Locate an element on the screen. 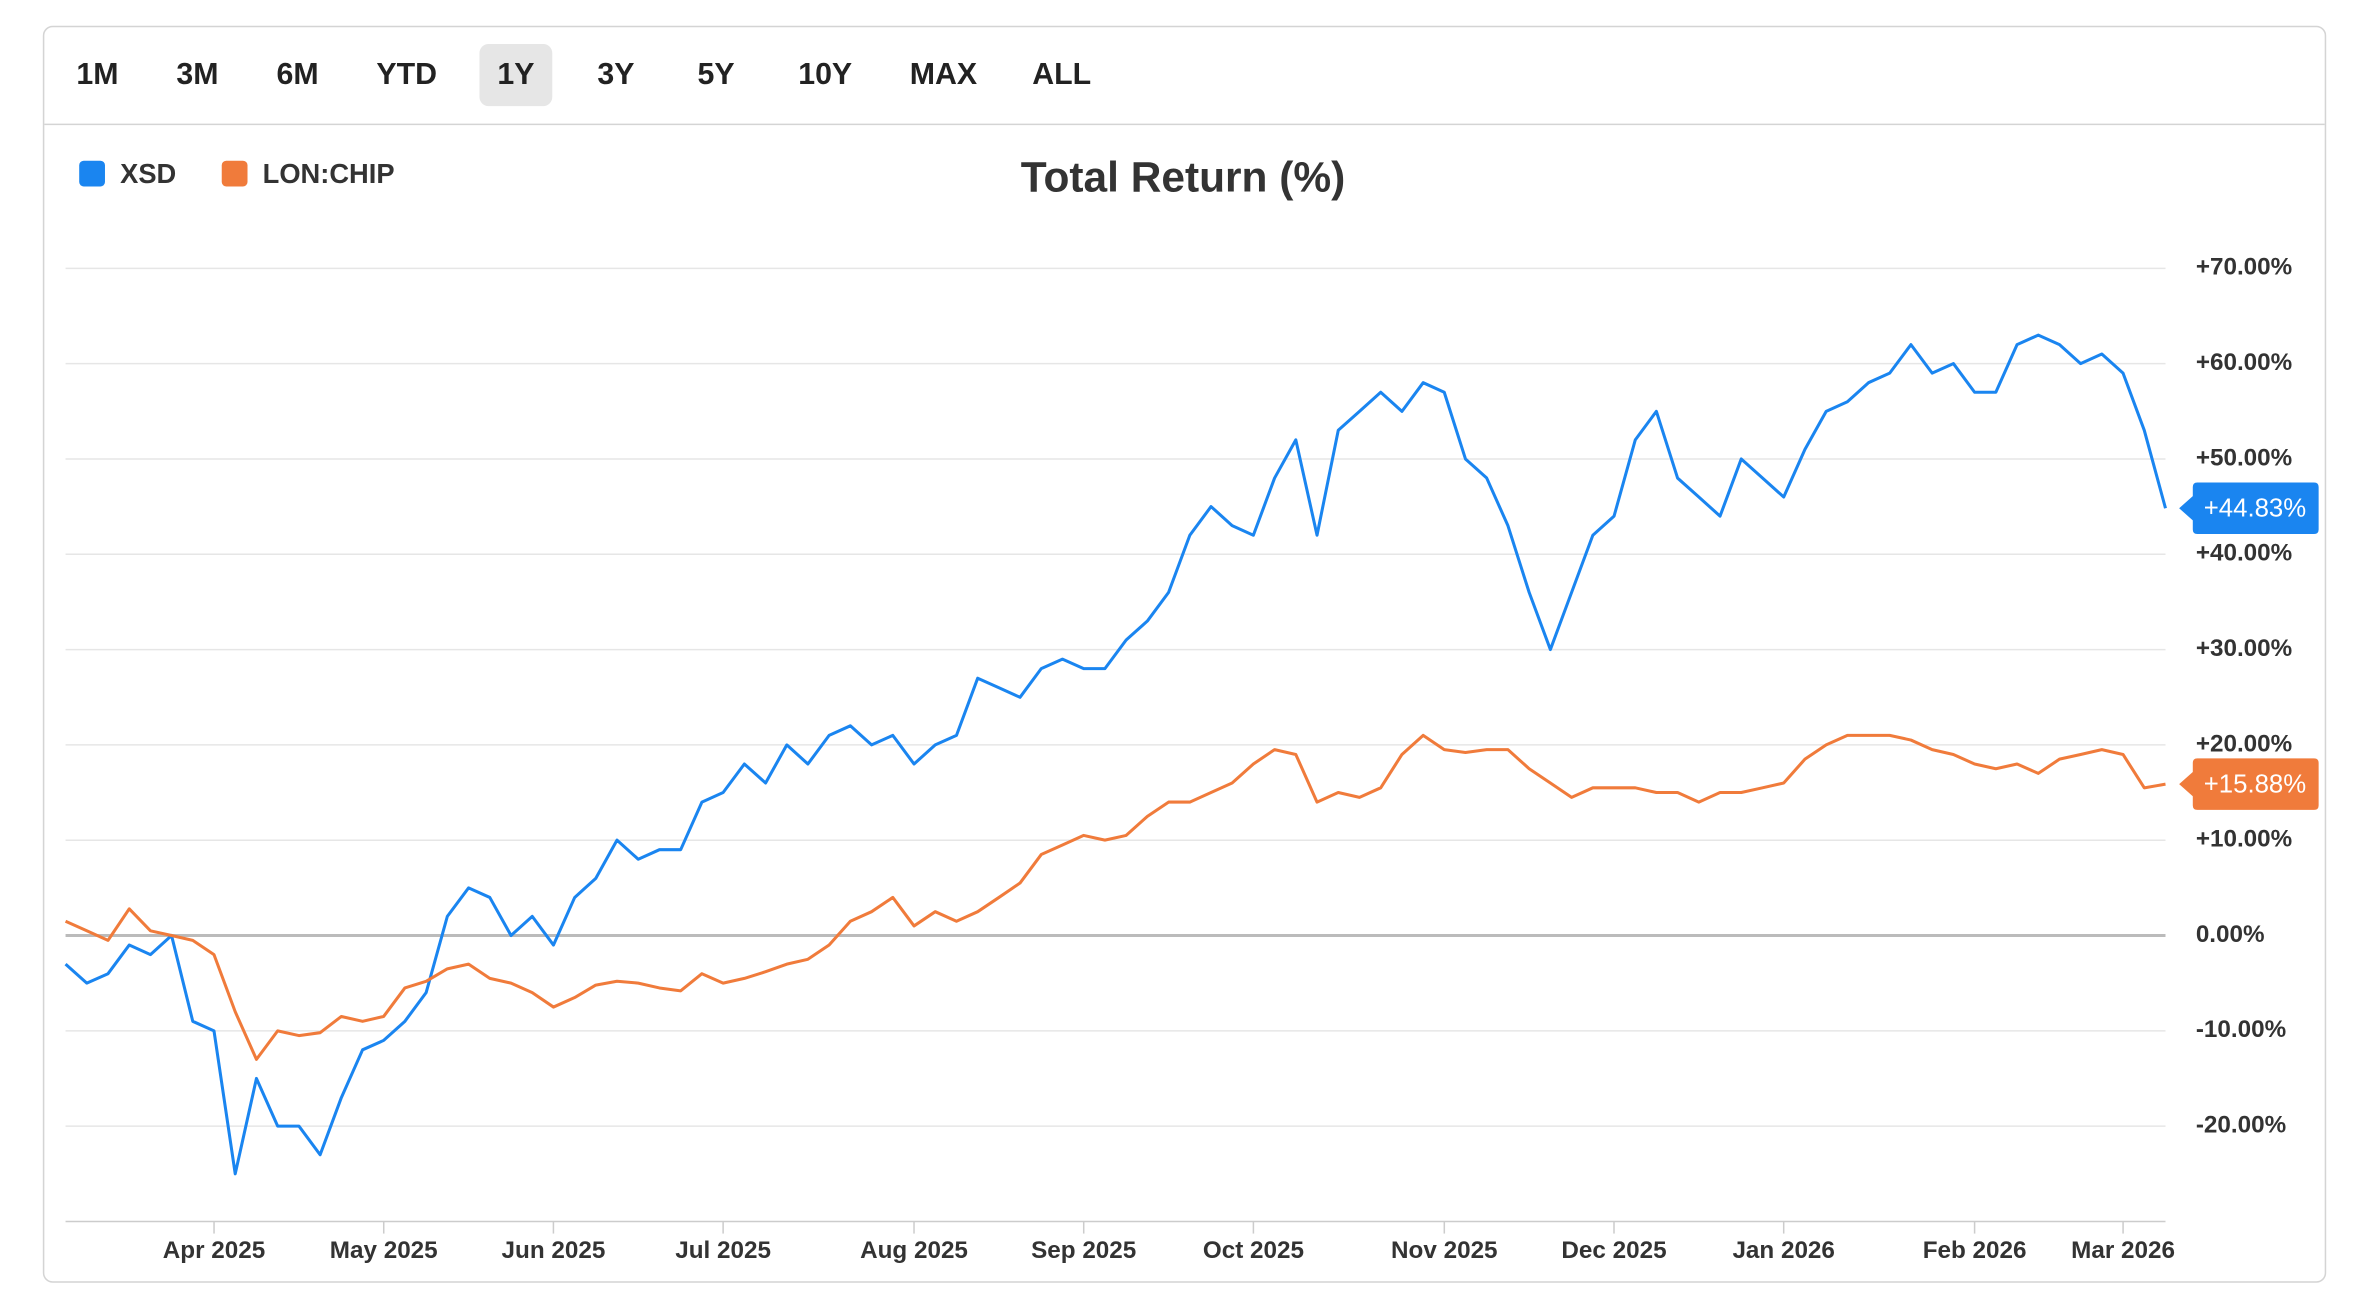  y-tick-label: -10.00% is located at coordinates (2241, 1029).